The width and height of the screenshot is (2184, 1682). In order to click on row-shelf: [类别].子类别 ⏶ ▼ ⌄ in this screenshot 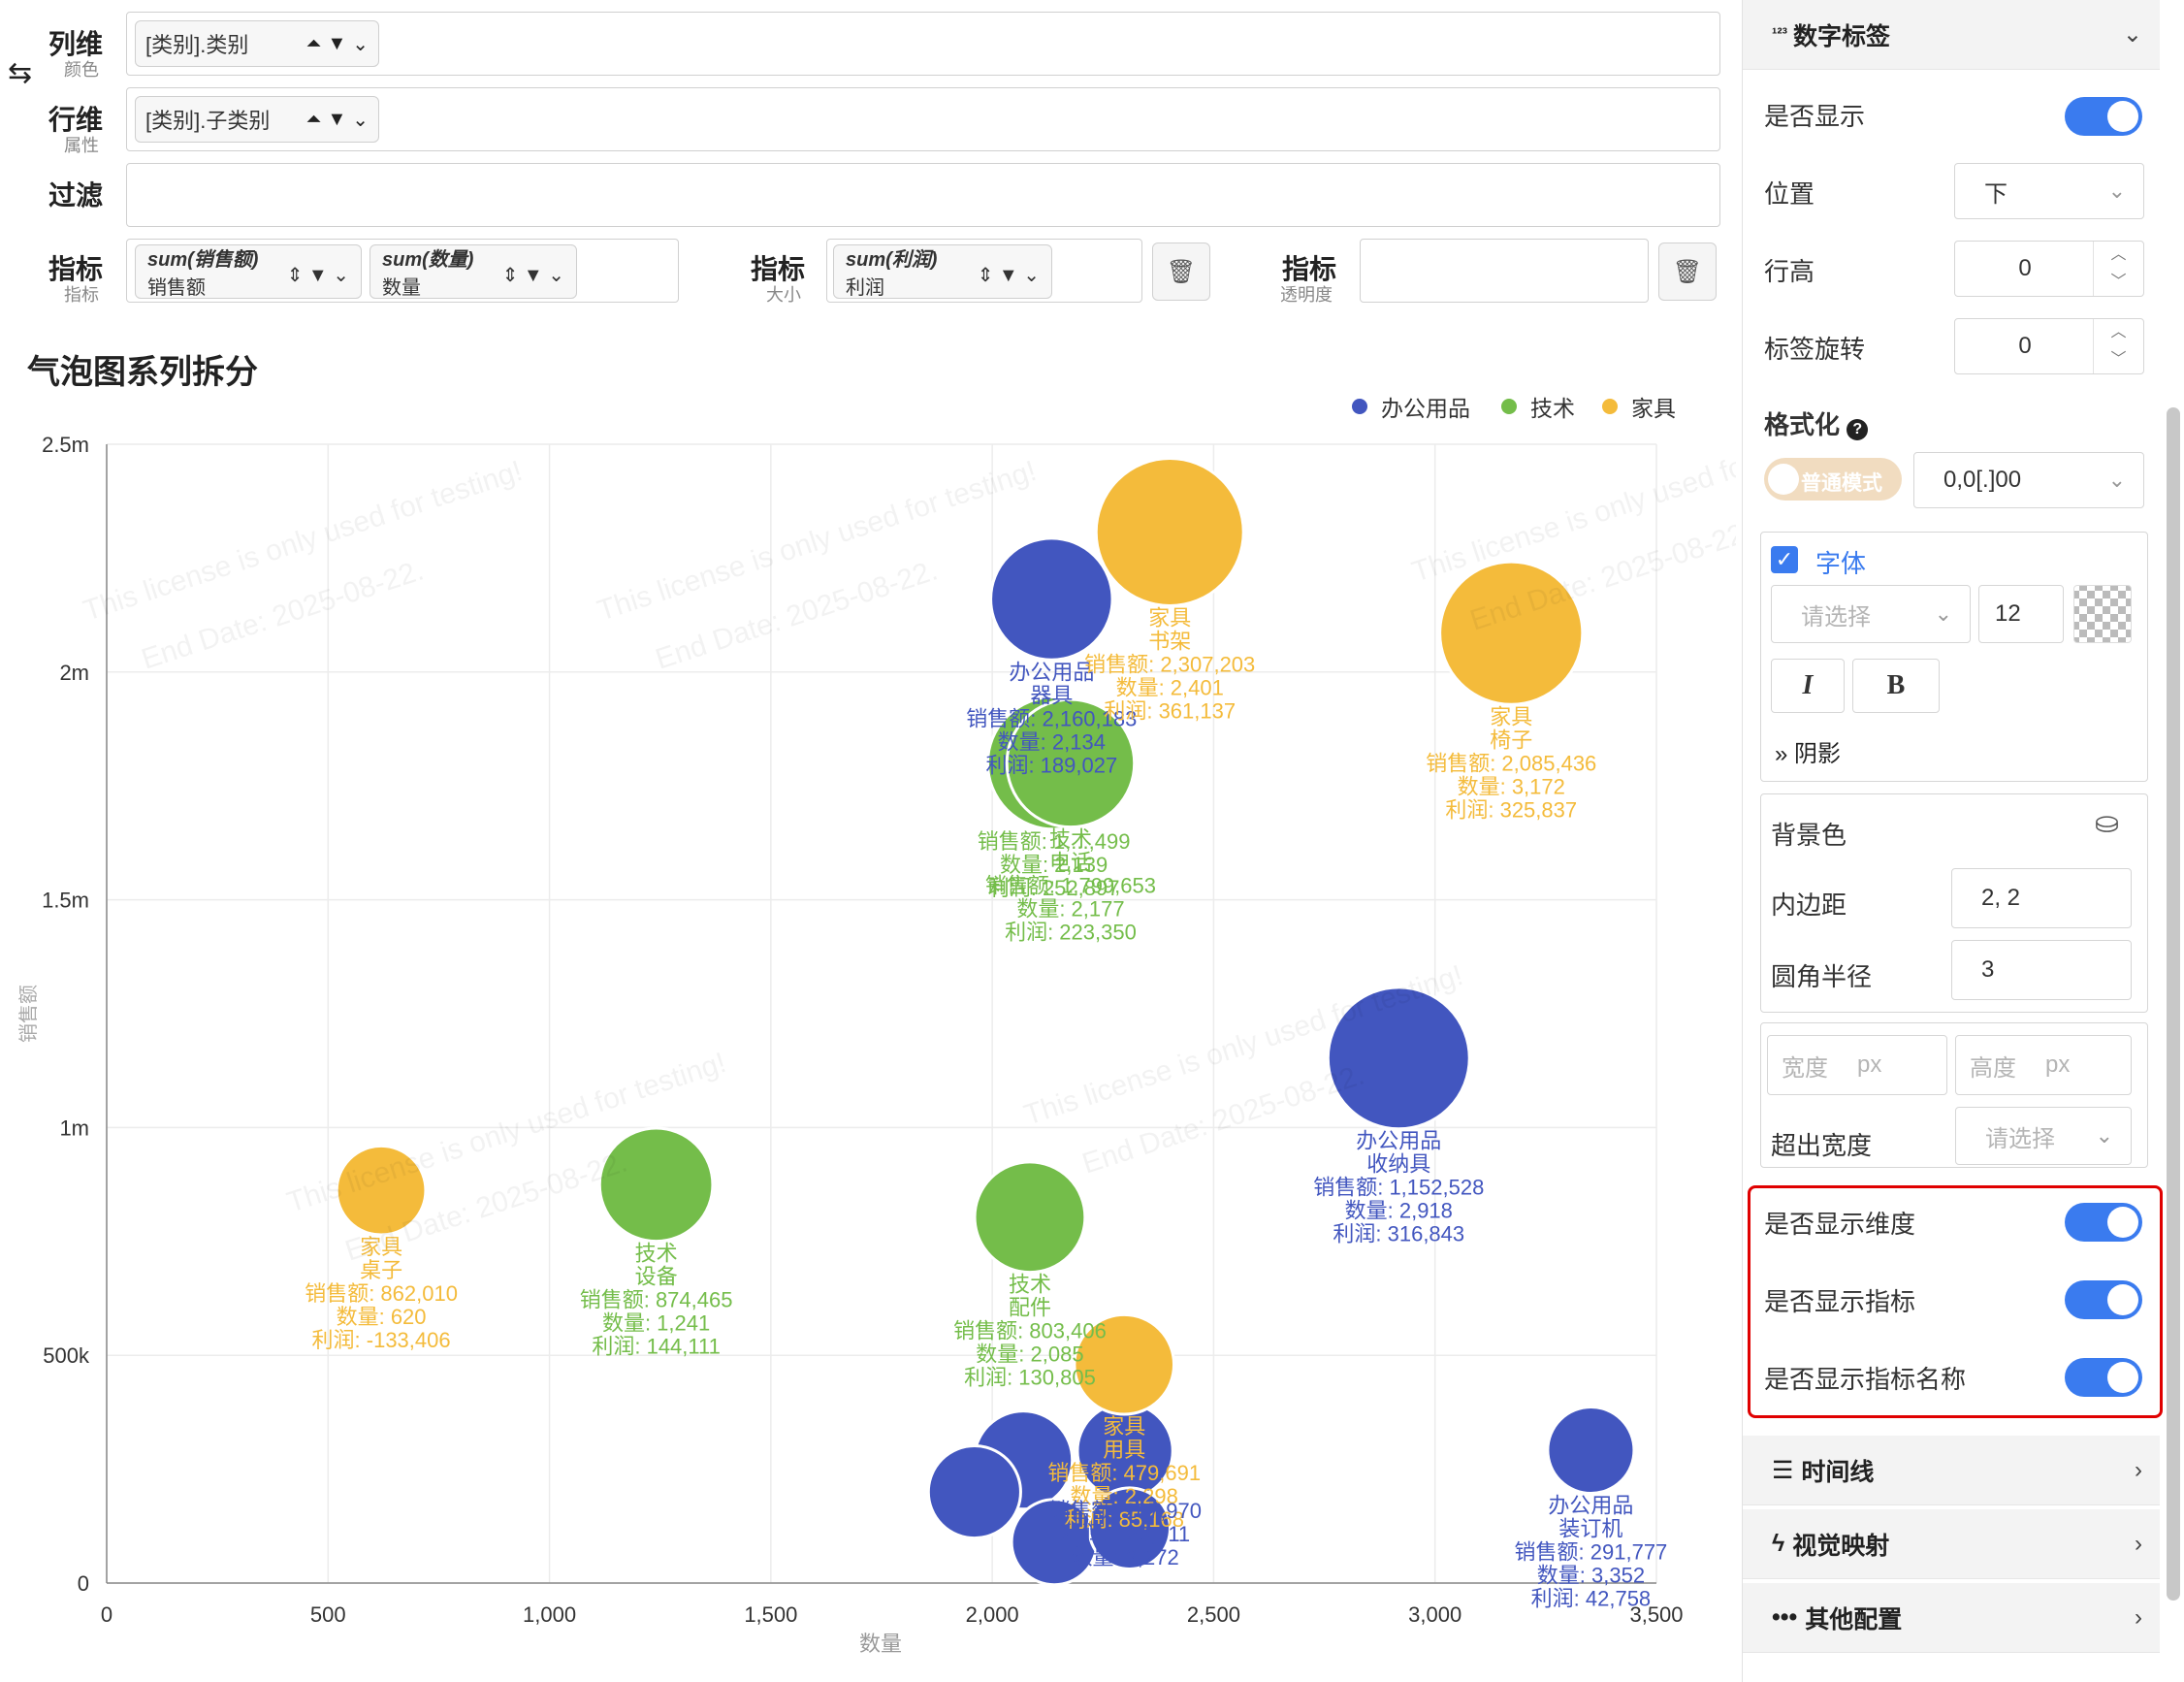, I will do `click(923, 119)`.